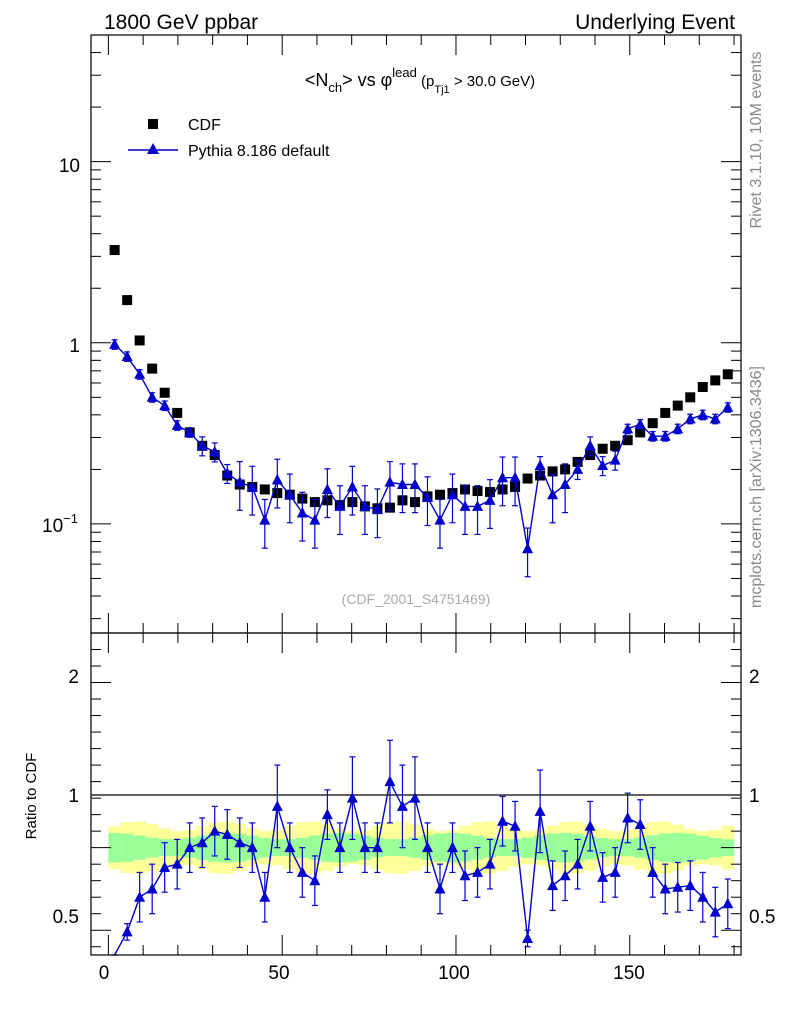 This screenshot has height=1024, width=786. What do you see at coordinates (655, 22) in the screenshot?
I see `header-right: Underlying Event` at bounding box center [655, 22].